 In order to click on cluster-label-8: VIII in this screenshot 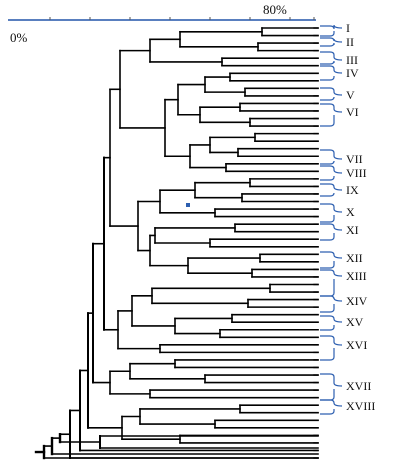, I will do `click(356, 173)`.